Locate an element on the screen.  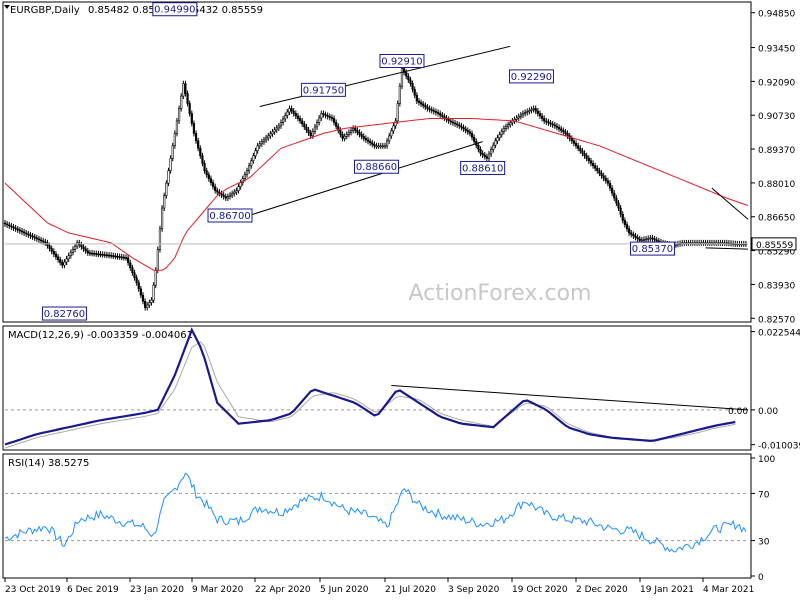
x-axis-label: 21 Jul 2020 is located at coordinates (410, 590).